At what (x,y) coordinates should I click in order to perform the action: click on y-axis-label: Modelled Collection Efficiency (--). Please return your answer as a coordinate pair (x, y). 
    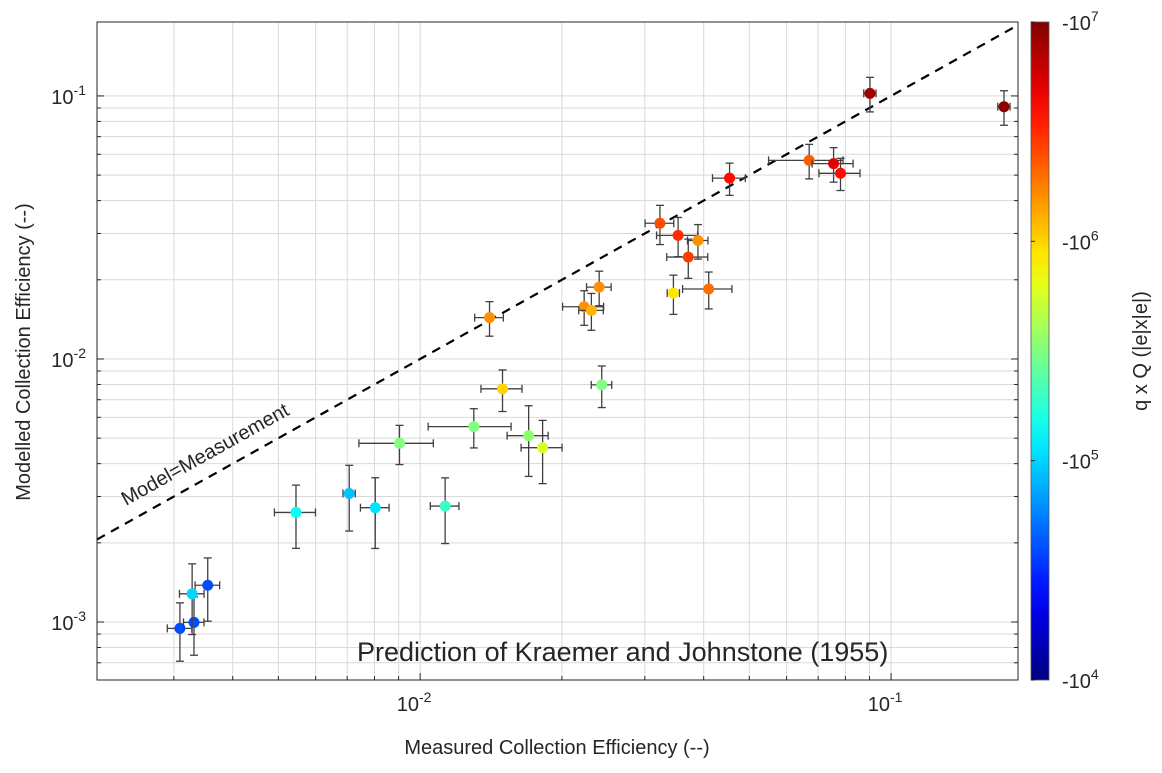
    Looking at the image, I should click on (24, 352).